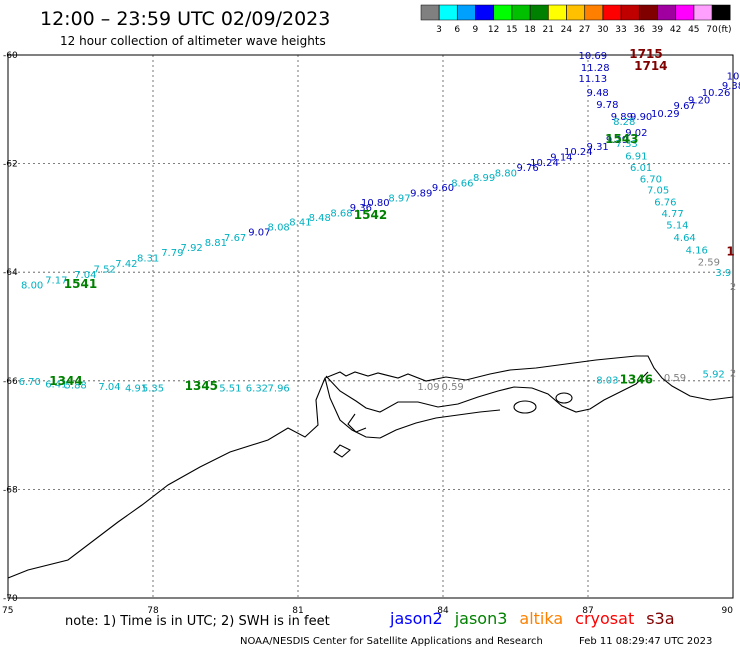 This screenshot has height=650, width=740. What do you see at coordinates (56, 280) in the screenshot?
I see `wave-height-value: 7.17` at bounding box center [56, 280].